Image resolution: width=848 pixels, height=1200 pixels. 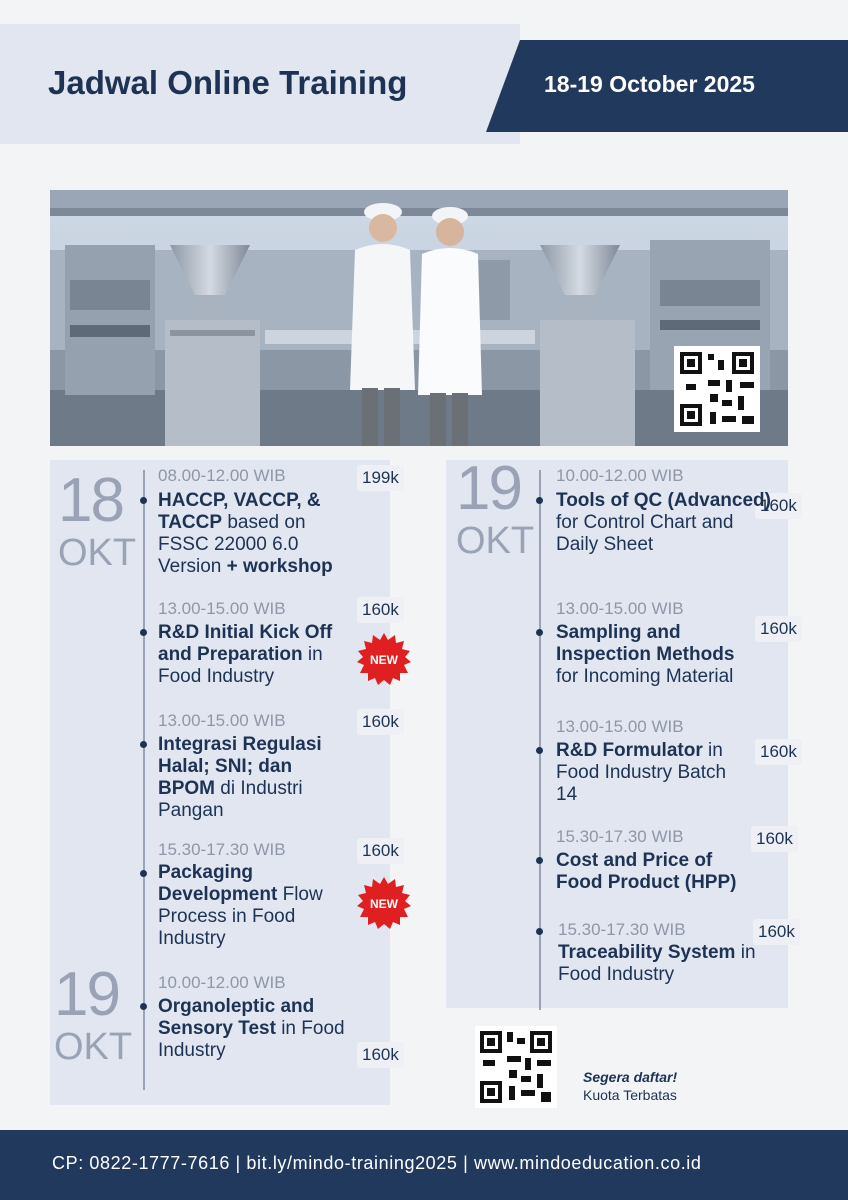 I want to click on course-title: R&D Formulator in Food Industry Batch 14, so click(x=641, y=772).